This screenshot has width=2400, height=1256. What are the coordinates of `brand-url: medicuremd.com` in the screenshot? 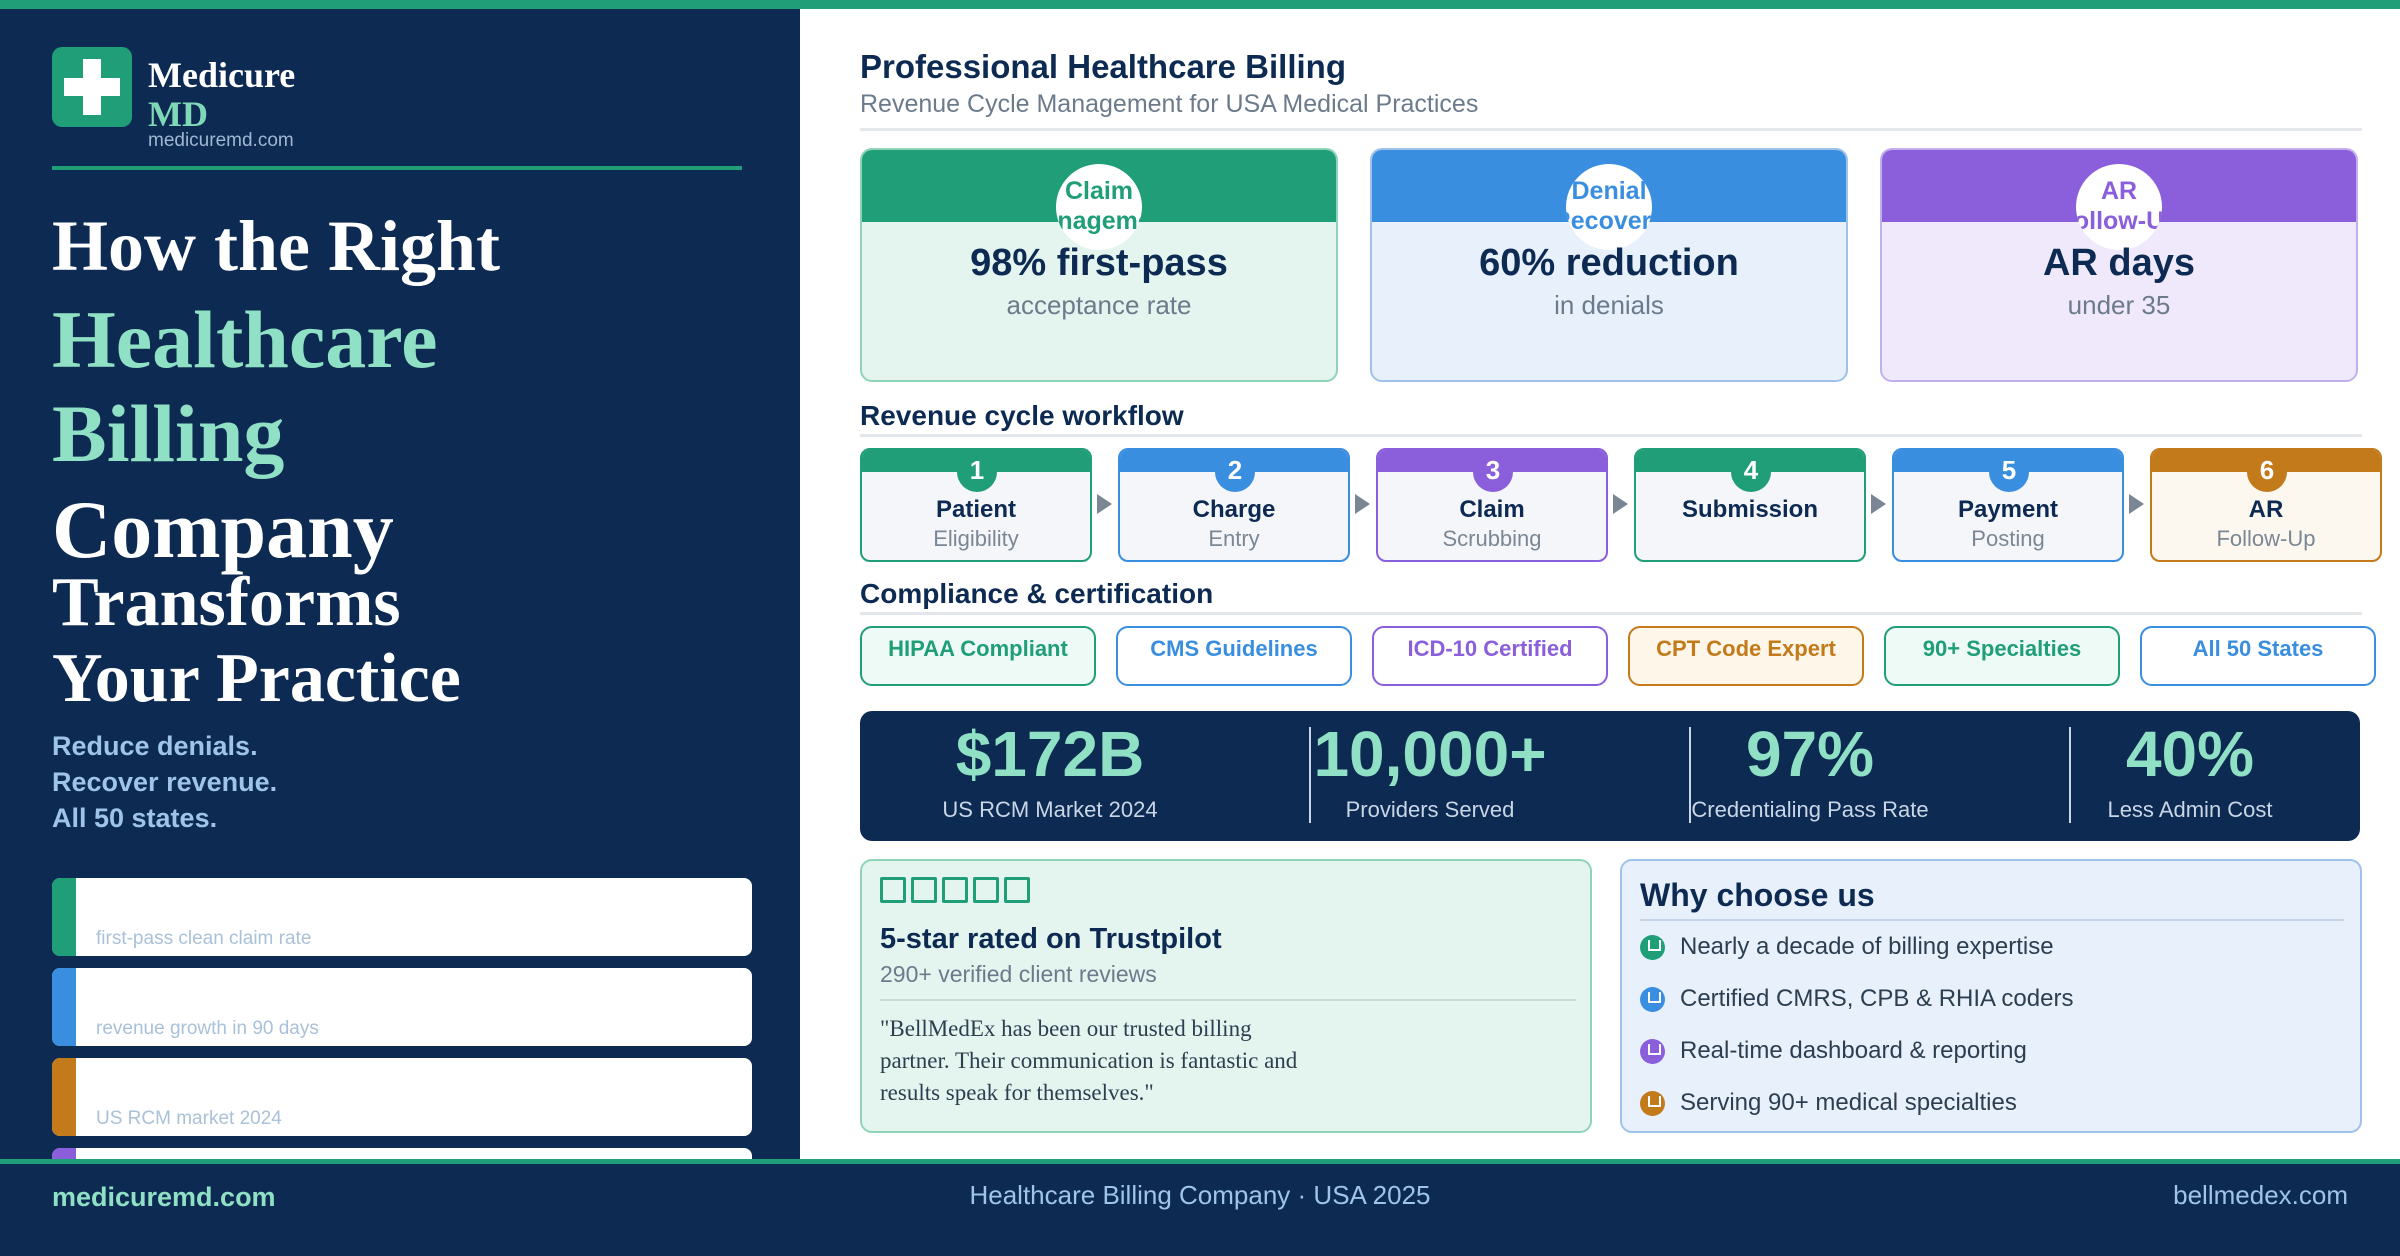 It's located at (221, 140).